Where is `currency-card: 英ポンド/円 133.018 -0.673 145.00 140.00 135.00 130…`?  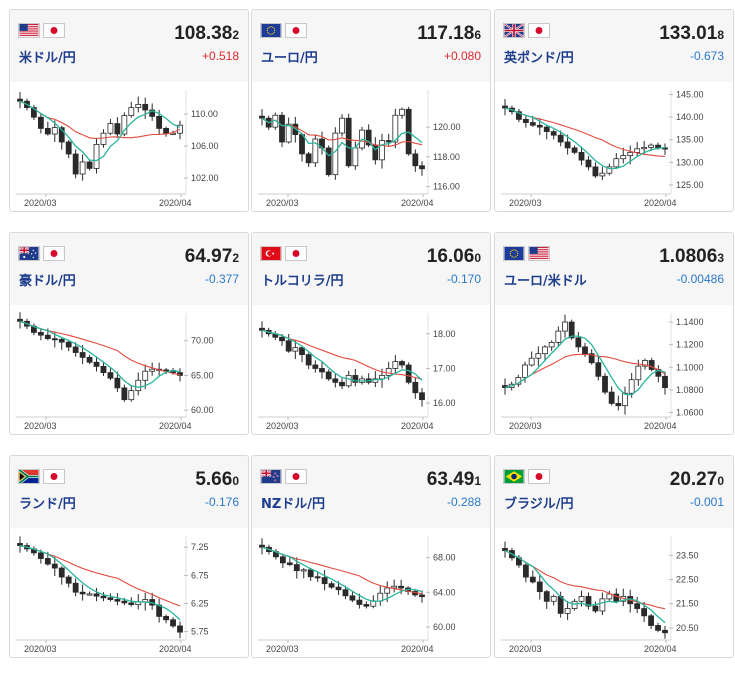 currency-card: 英ポンド/円 133.018 -0.673 145.00 140.00 135.00 130… is located at coordinates (614, 110).